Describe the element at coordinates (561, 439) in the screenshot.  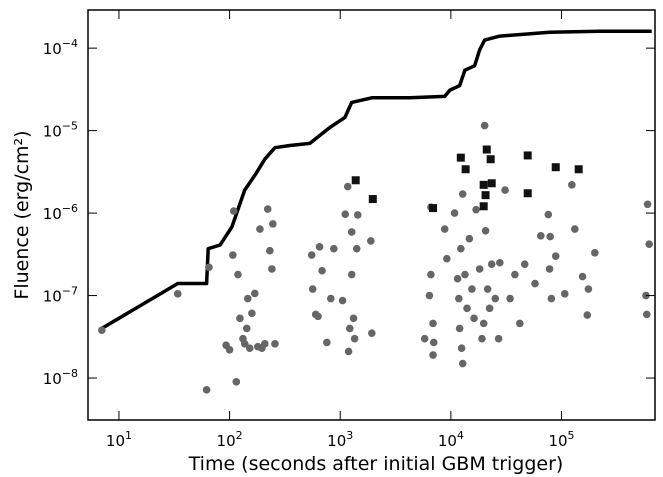
I see `tick-label: 10⁵` at that location.